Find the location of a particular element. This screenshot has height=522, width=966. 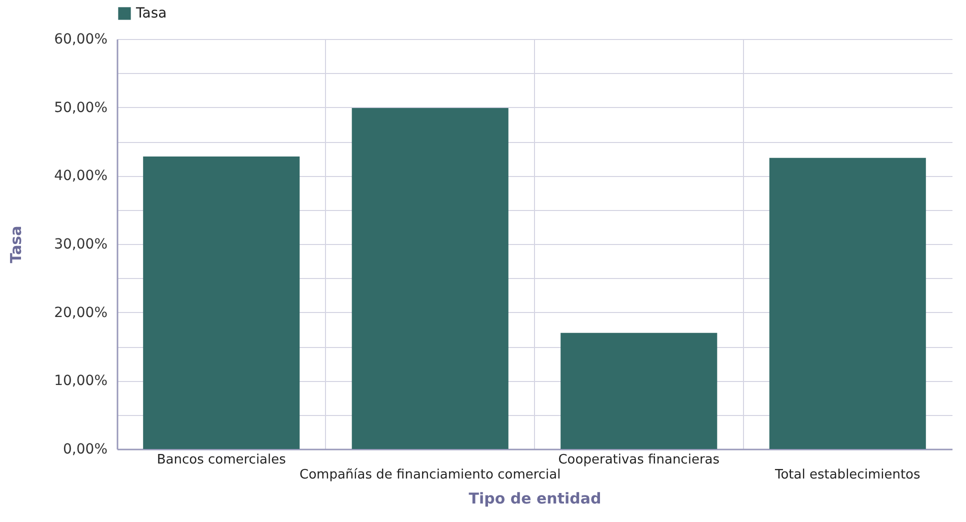

y-axis-title: Tasa is located at coordinates (16, 245).